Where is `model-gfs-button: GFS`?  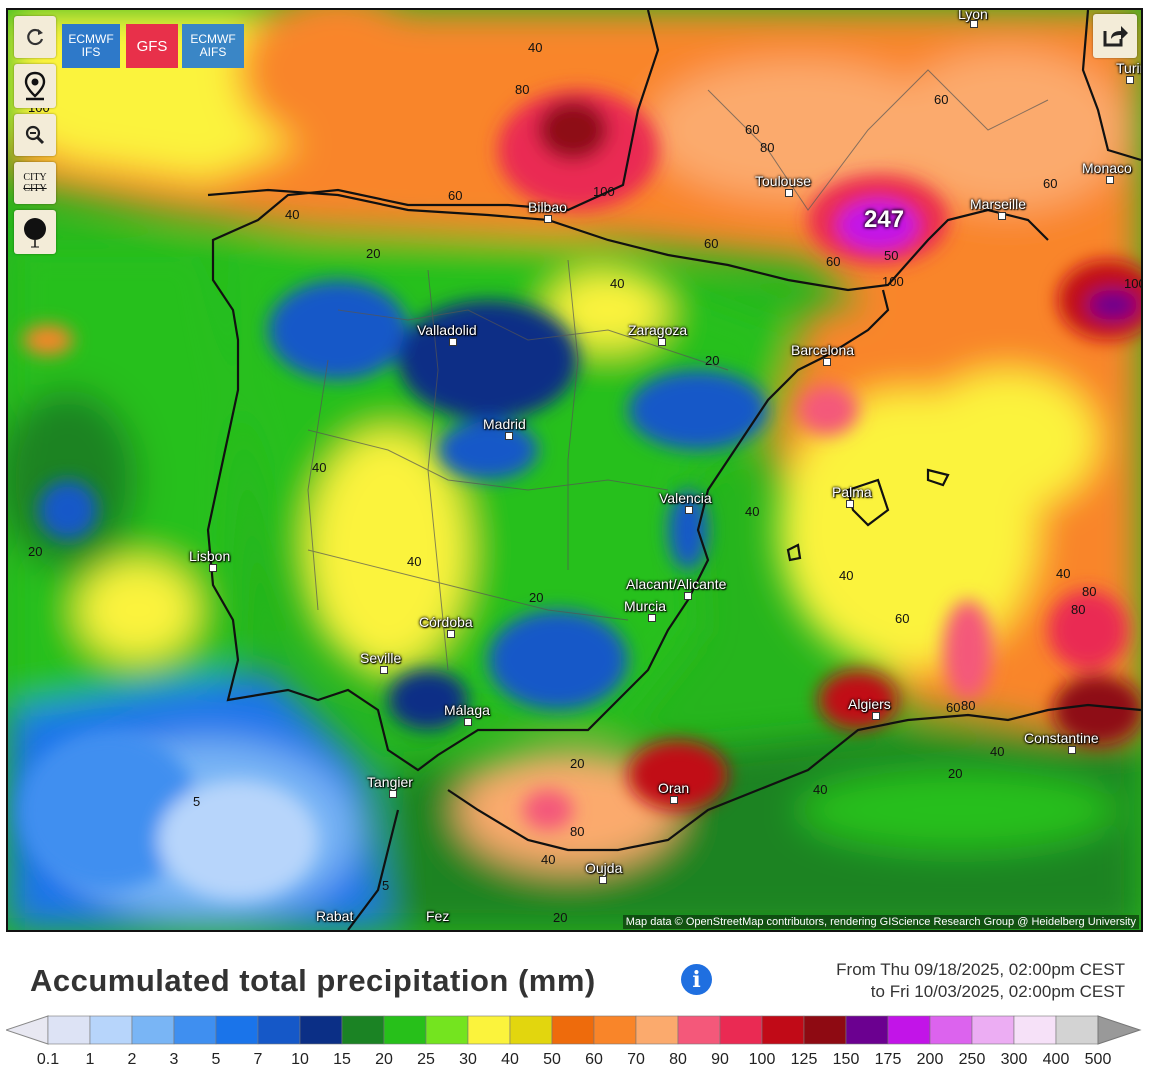
model-gfs-button: GFS is located at coordinates (152, 46).